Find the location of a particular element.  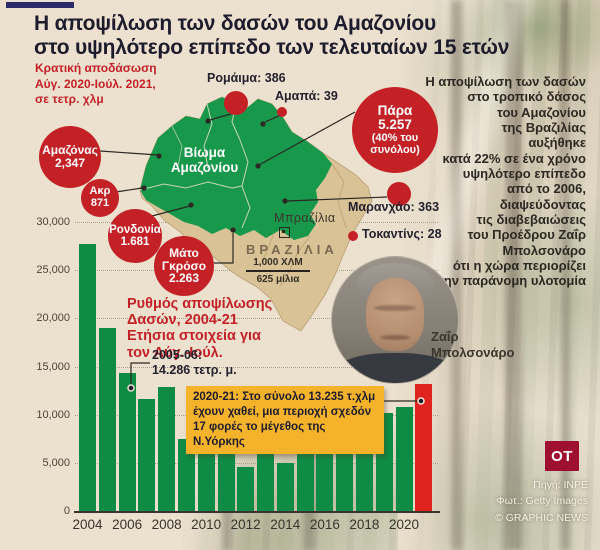

bar-2011 is located at coordinates (226, 480).